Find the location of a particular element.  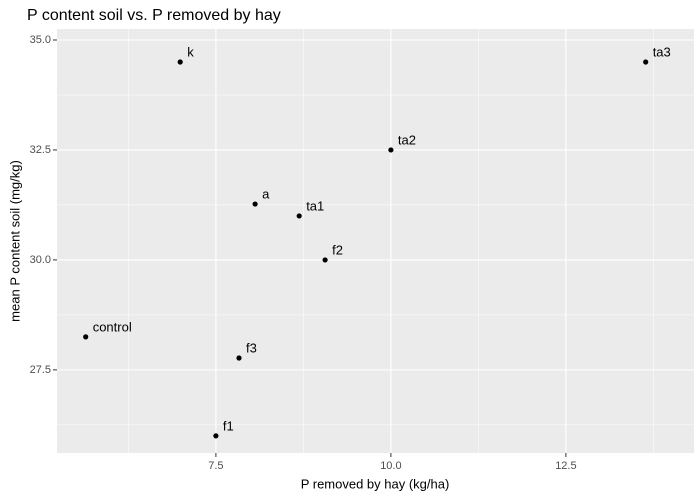

point-label: ta2 is located at coordinates (407, 139).